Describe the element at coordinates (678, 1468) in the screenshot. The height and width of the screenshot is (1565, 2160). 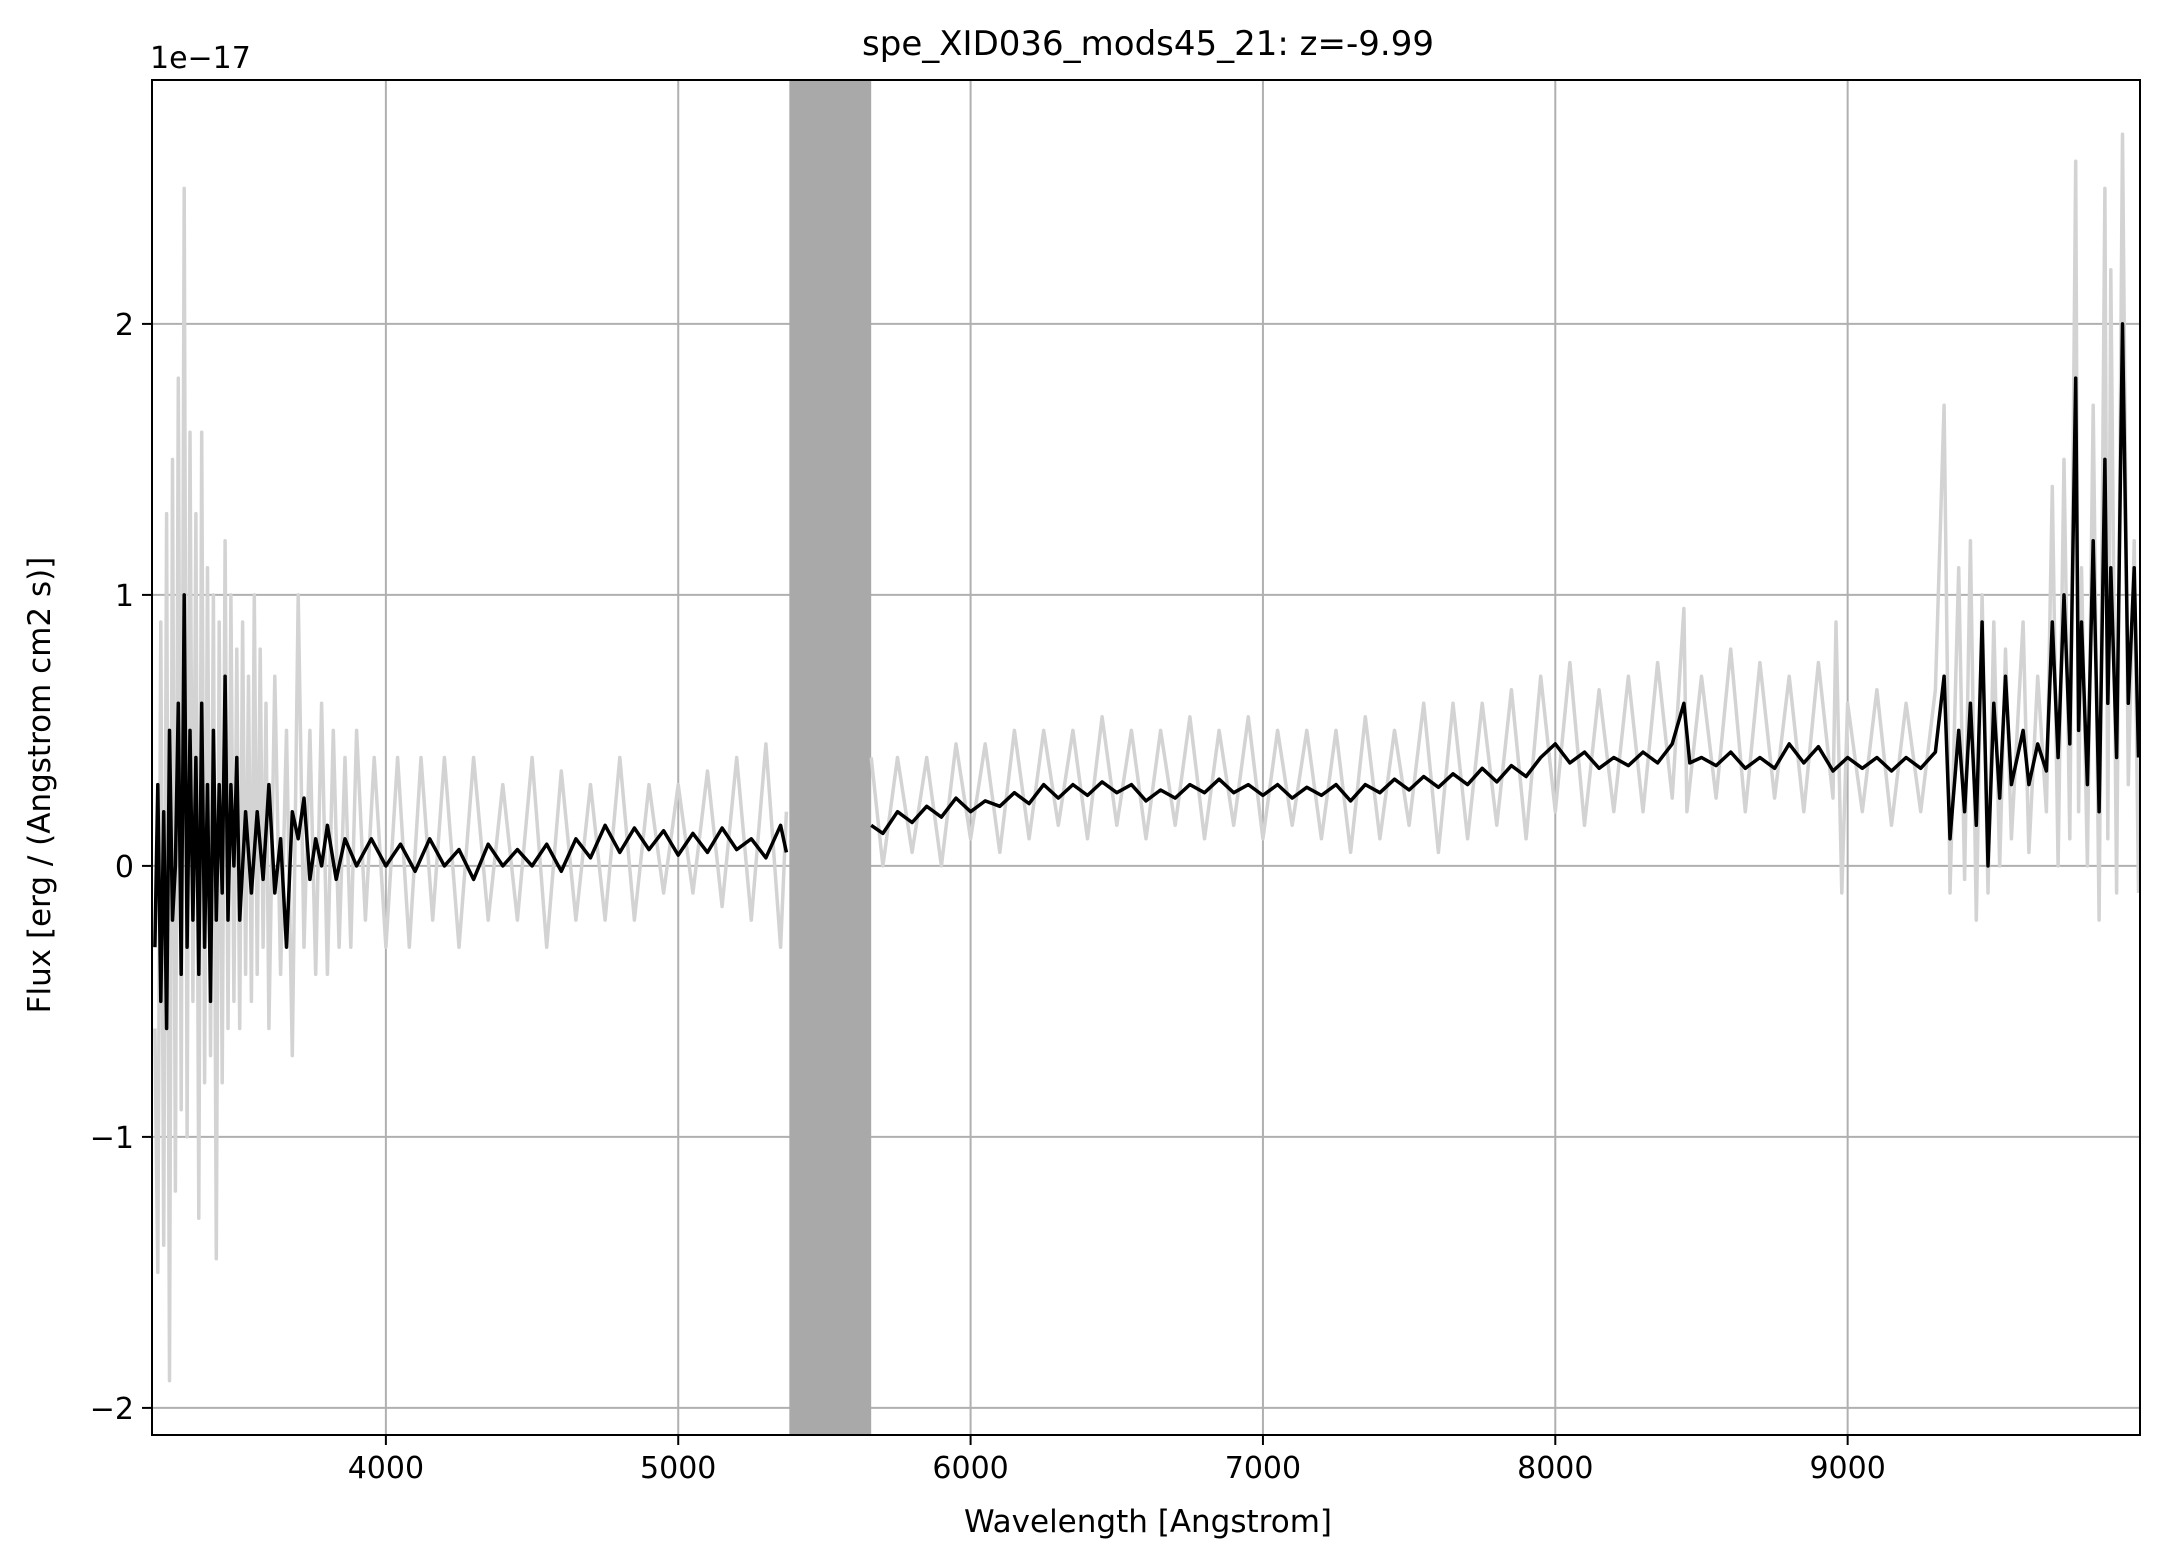
I see `x-tick-label: 5000` at that location.